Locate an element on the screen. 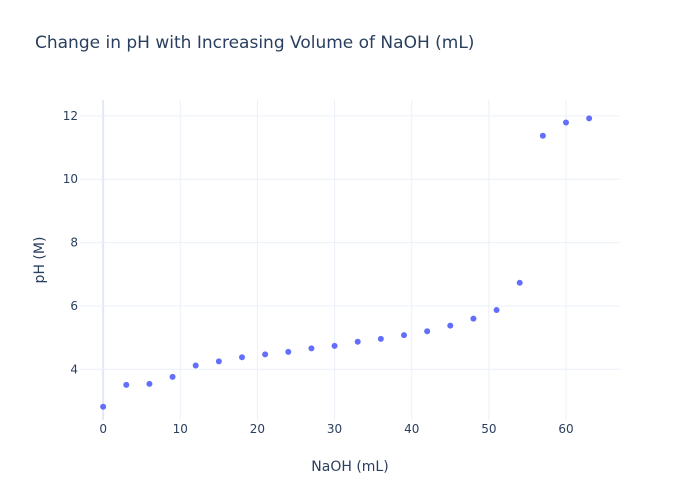 This screenshot has width=700, height=500. x-axis-label: NaOH (mL) is located at coordinates (349, 467).